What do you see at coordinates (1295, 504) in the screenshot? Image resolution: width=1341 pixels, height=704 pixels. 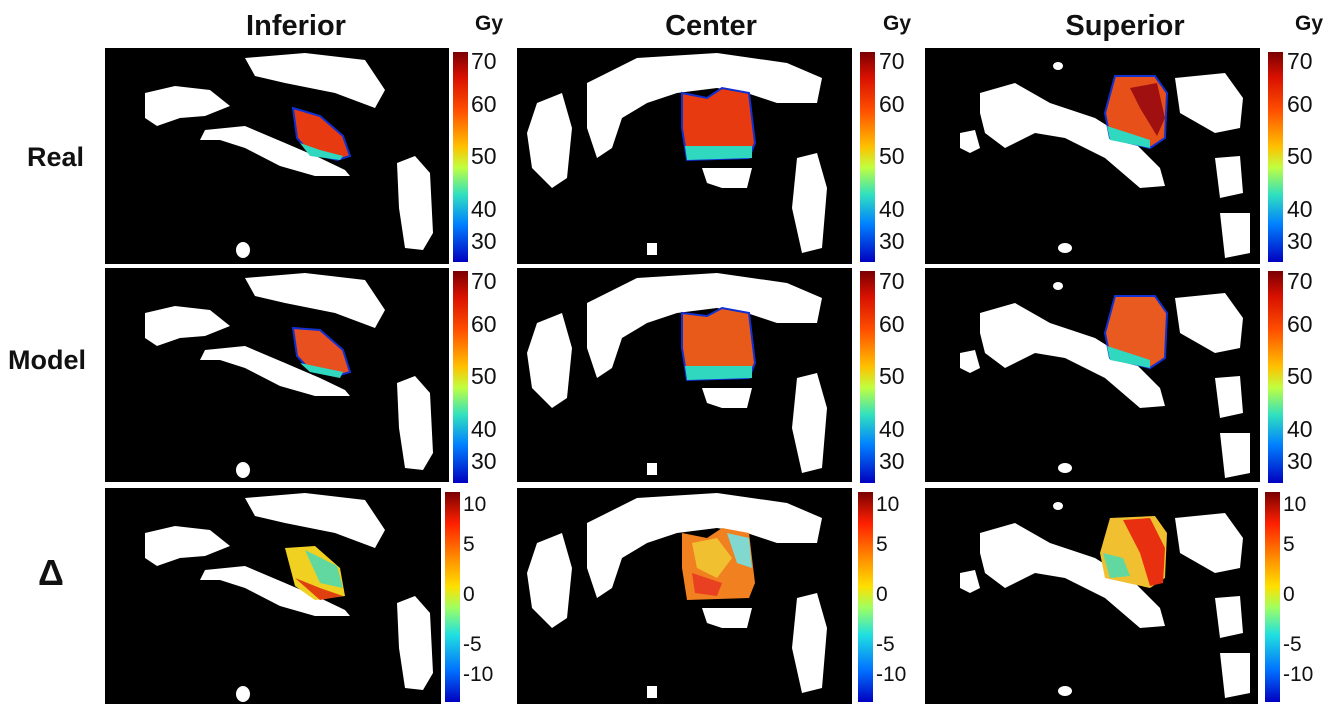 I see `colorbar-tick-delta-superior: 10` at bounding box center [1295, 504].